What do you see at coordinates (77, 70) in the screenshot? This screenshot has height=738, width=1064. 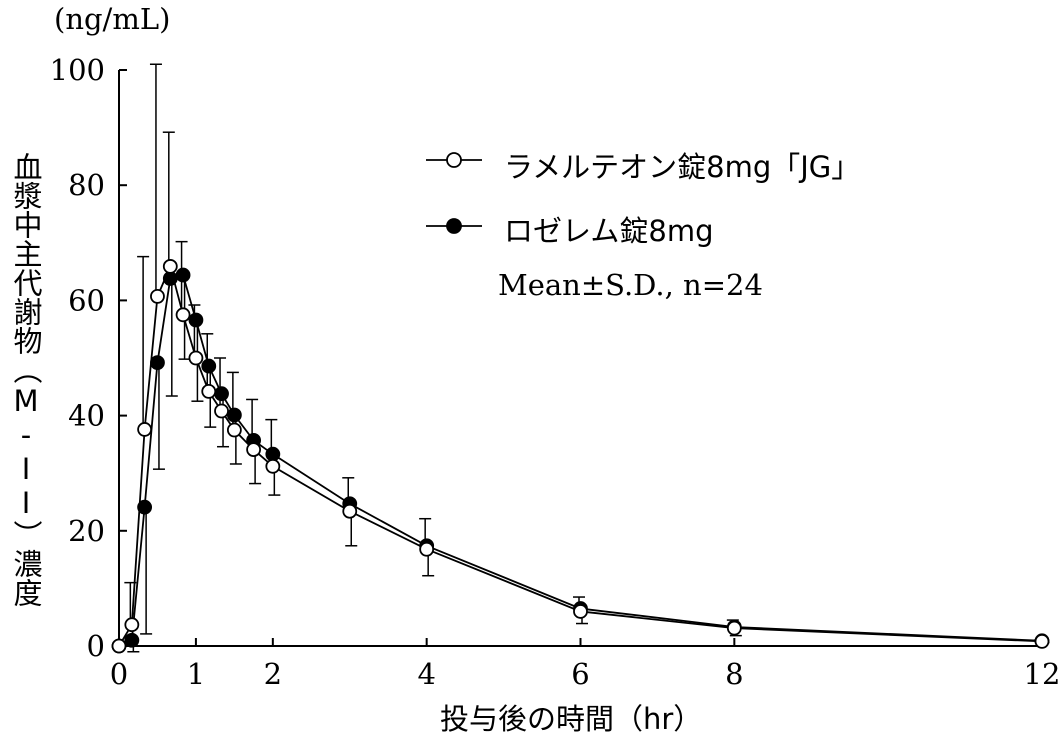 I see `y-tick-label: 100` at bounding box center [77, 70].